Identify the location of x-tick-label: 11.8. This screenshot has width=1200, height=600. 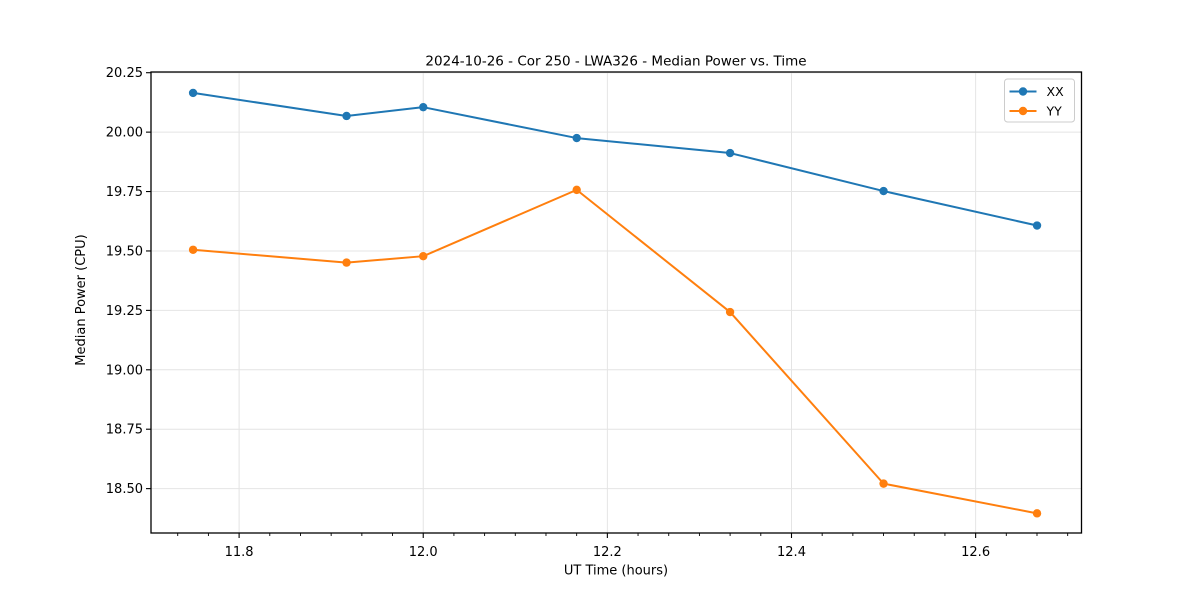
(239, 552).